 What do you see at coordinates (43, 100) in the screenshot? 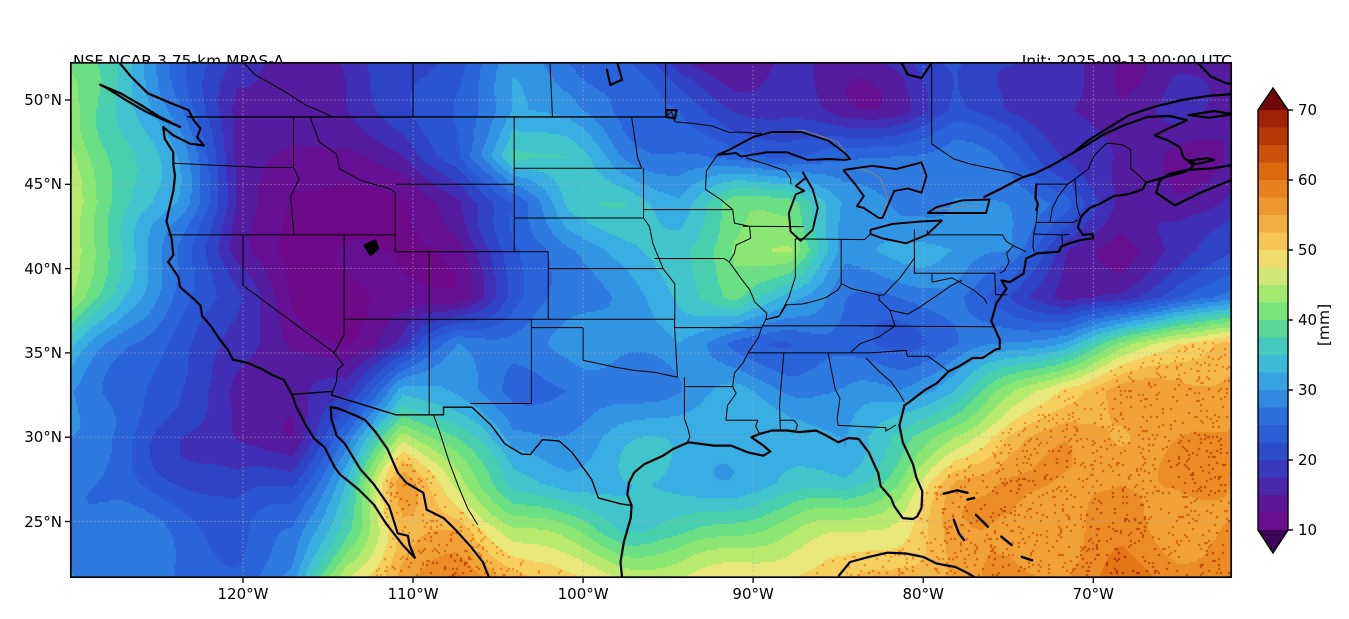
I see `y-tick-label: 50°N` at bounding box center [43, 100].